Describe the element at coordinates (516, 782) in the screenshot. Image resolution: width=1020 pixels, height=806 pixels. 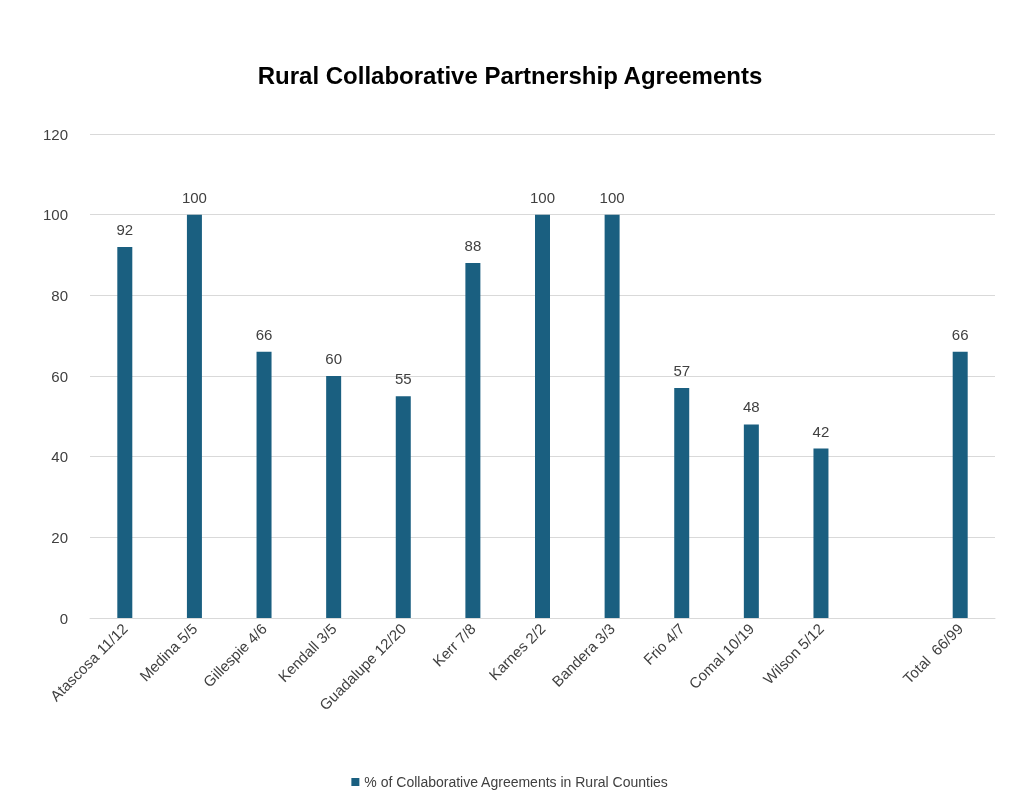
I see `legend-label: % of Collaborative Agreements in Rural Counties` at that location.